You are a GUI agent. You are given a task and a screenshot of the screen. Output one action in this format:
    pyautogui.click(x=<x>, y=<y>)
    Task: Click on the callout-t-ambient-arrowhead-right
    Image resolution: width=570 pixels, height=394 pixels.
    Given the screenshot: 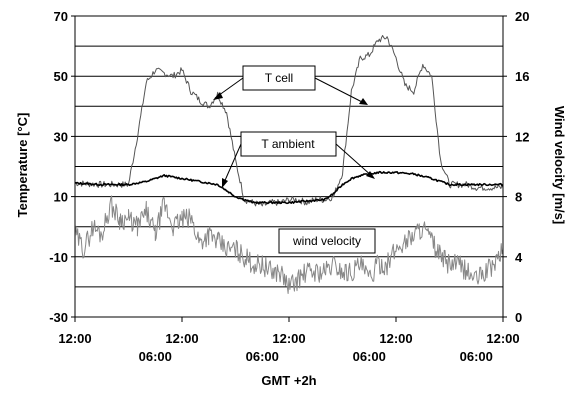 What is the action you would take?
    pyautogui.click(x=370, y=175)
    